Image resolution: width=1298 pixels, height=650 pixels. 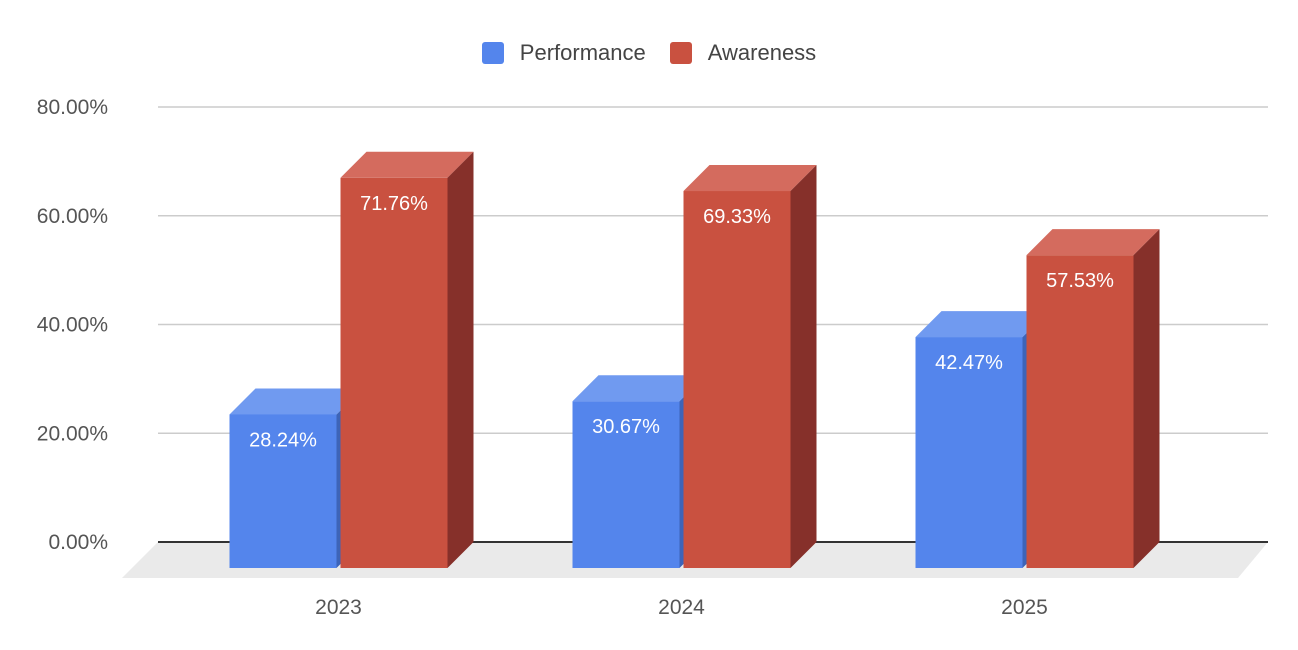 What do you see at coordinates (737, 217) in the screenshot?
I see `data-label-awareness-2024: 69.33%` at bounding box center [737, 217].